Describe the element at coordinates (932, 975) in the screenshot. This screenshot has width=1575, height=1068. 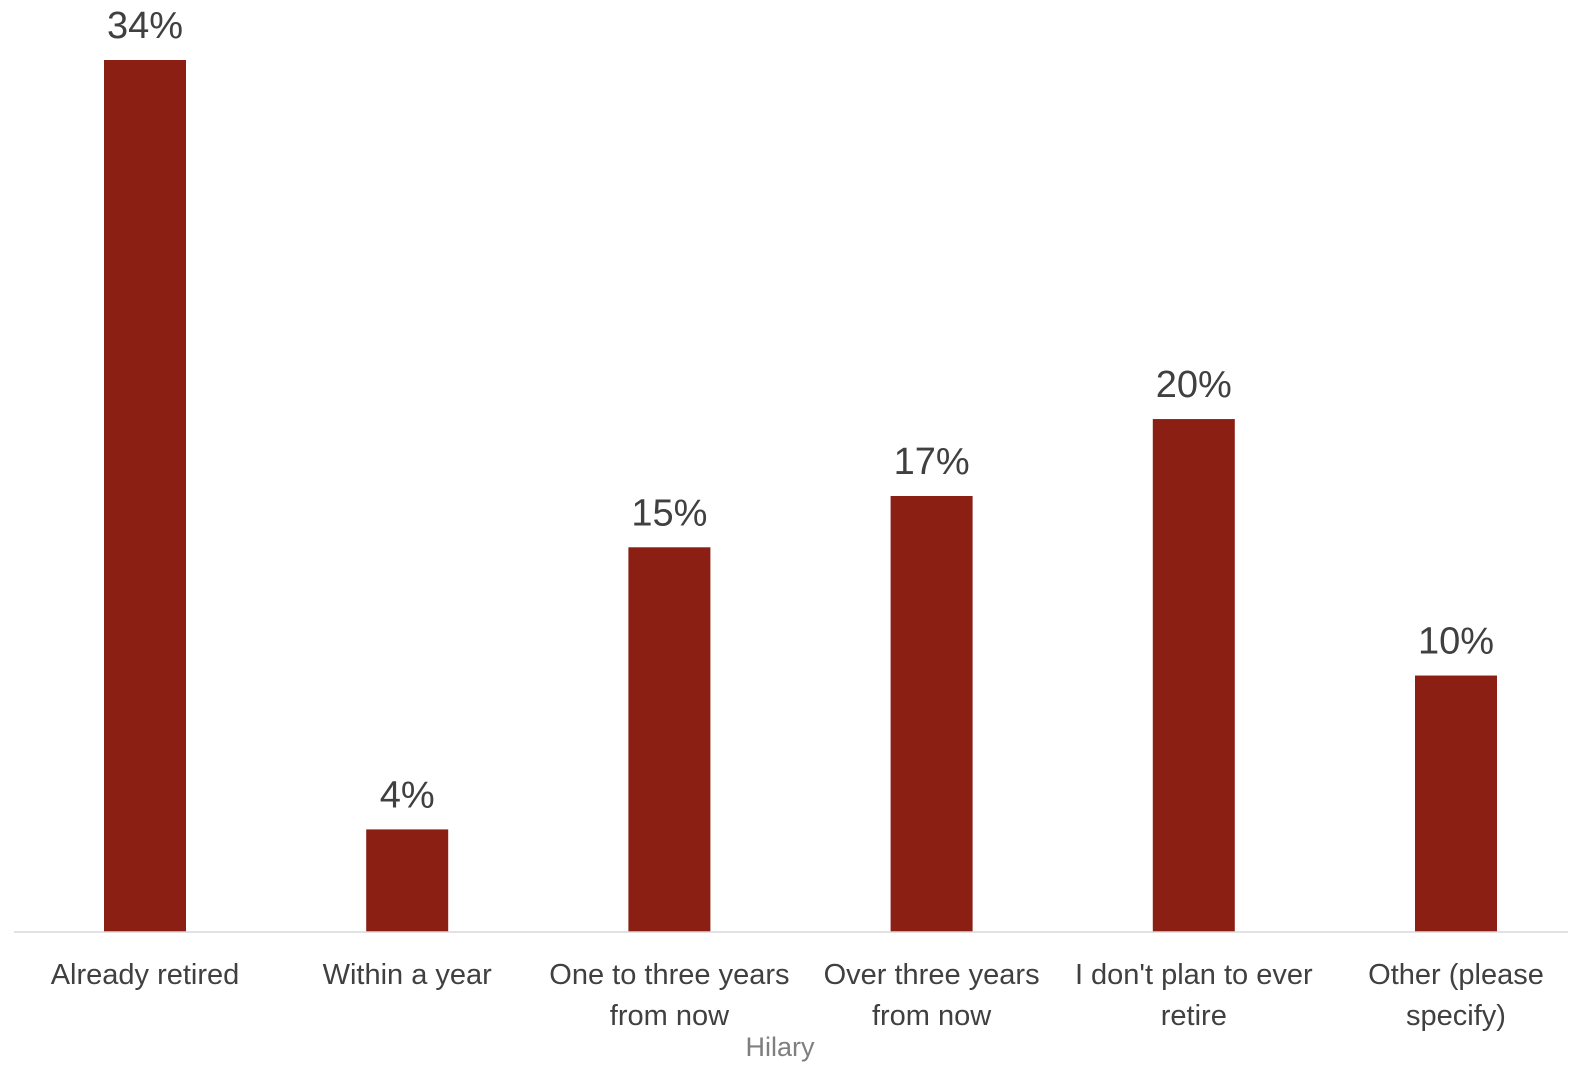
I see `category-label: Over three years` at that location.